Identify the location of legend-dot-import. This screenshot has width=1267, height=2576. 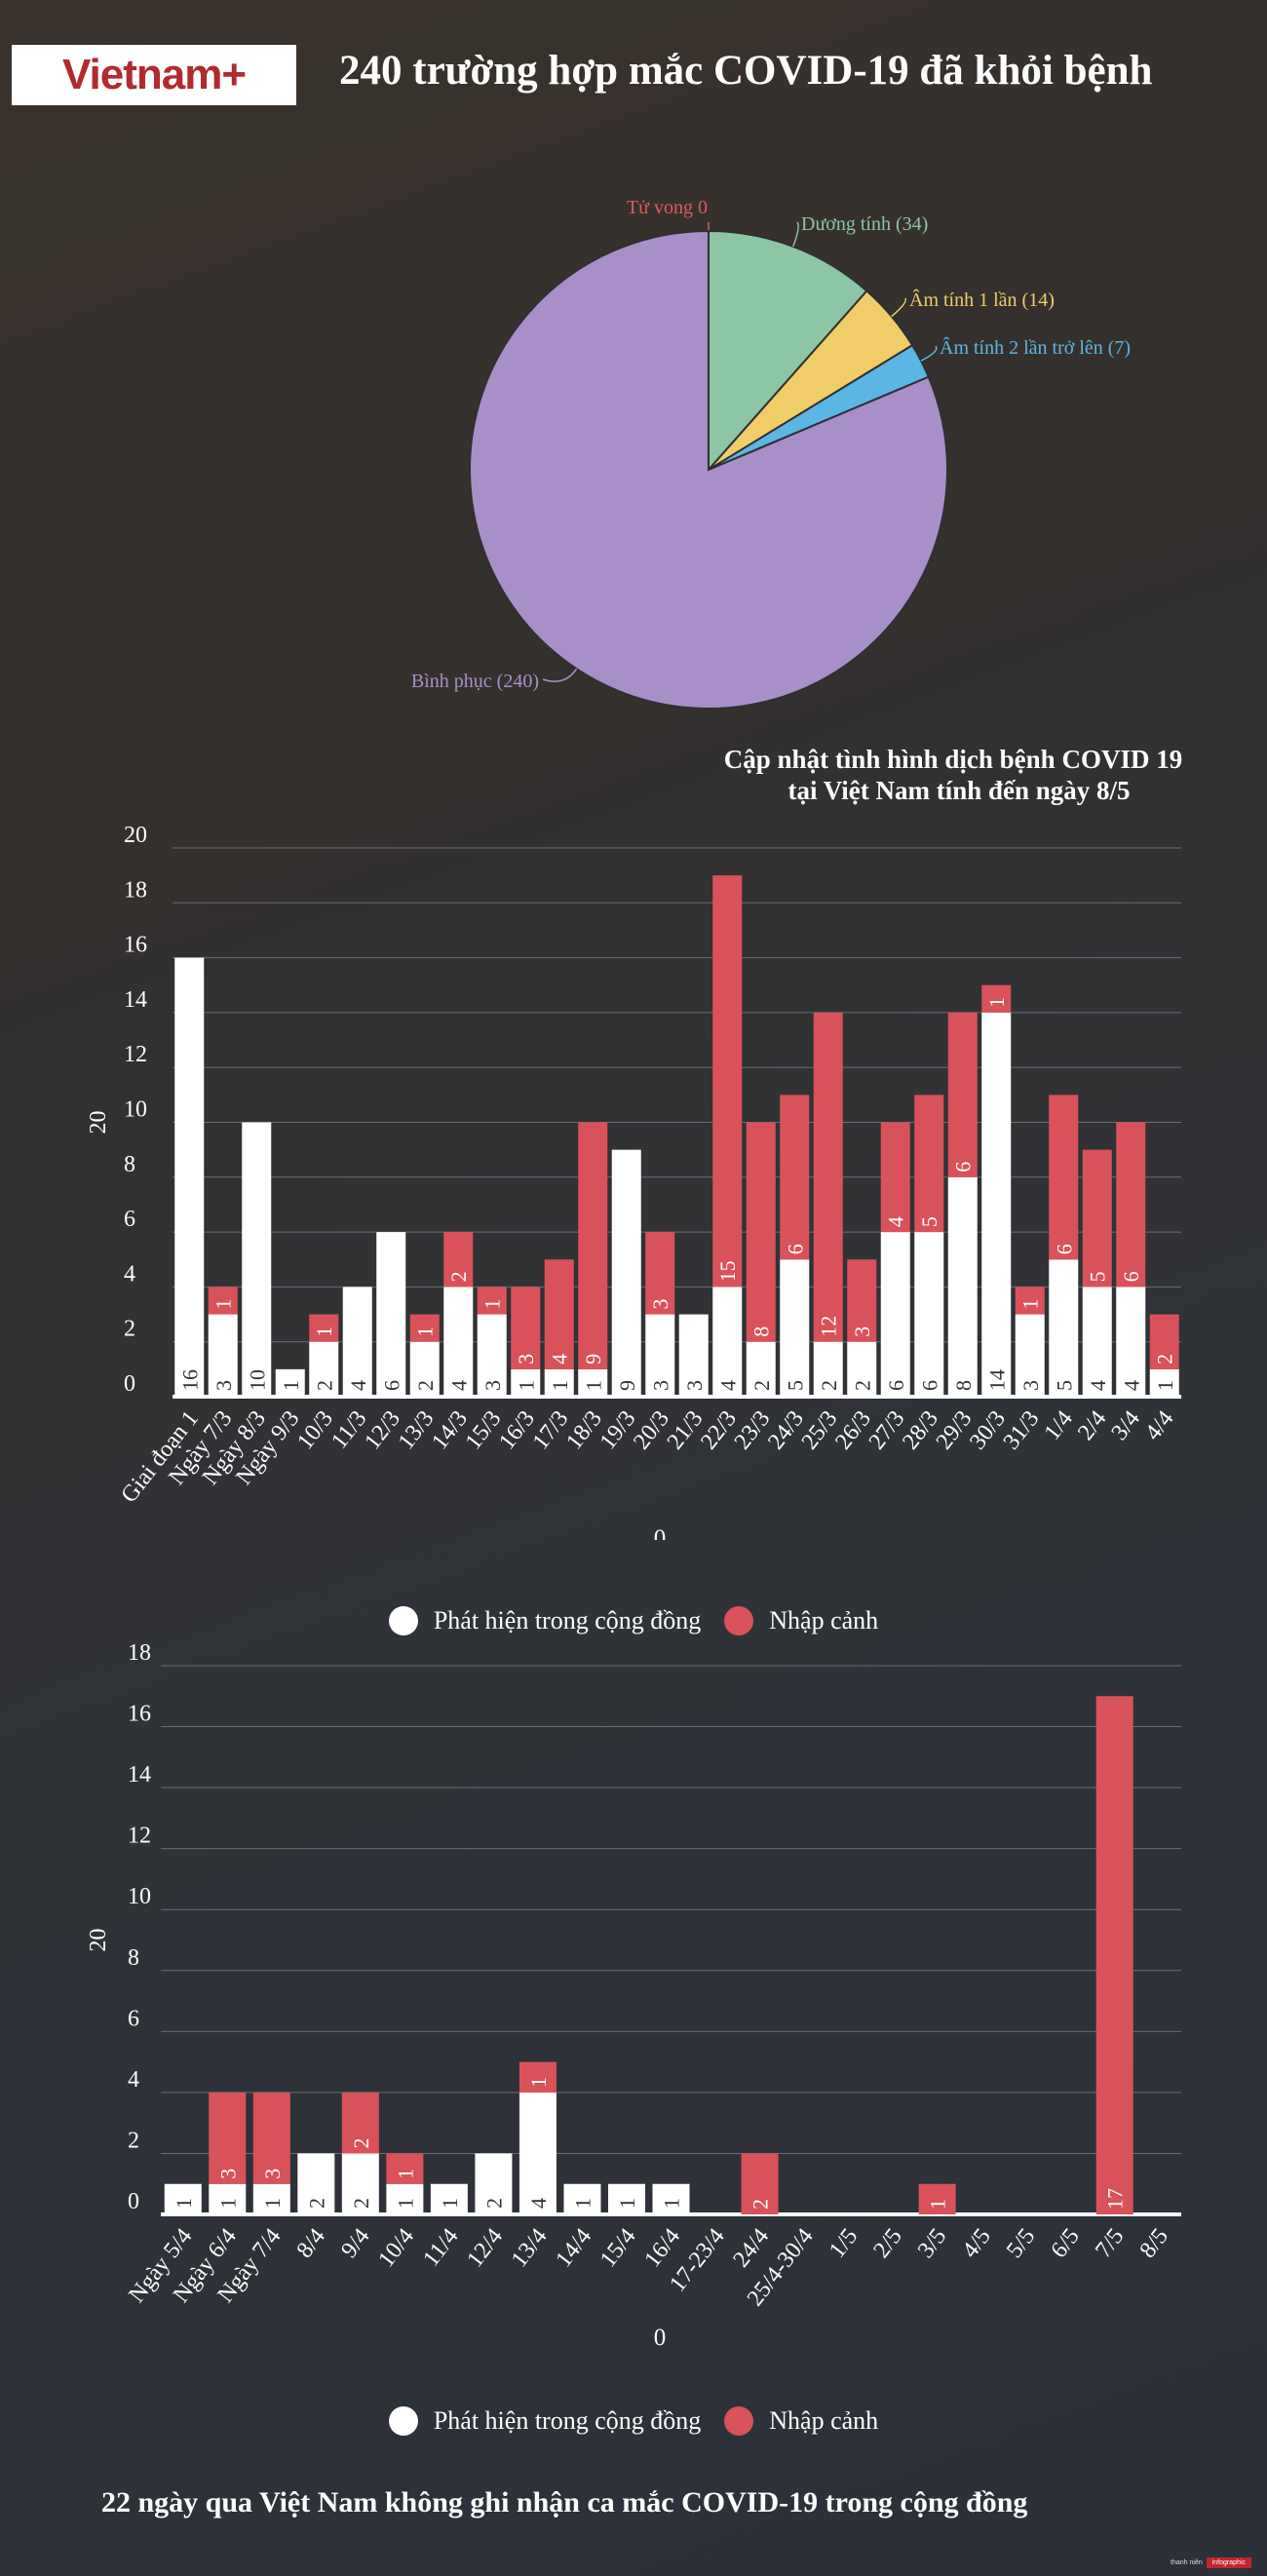
(739, 2421).